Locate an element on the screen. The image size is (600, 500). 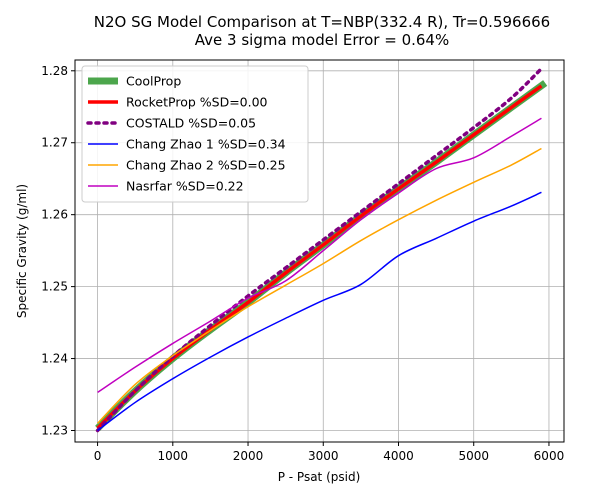
x-tick-label: 2000 is located at coordinates (248, 456).